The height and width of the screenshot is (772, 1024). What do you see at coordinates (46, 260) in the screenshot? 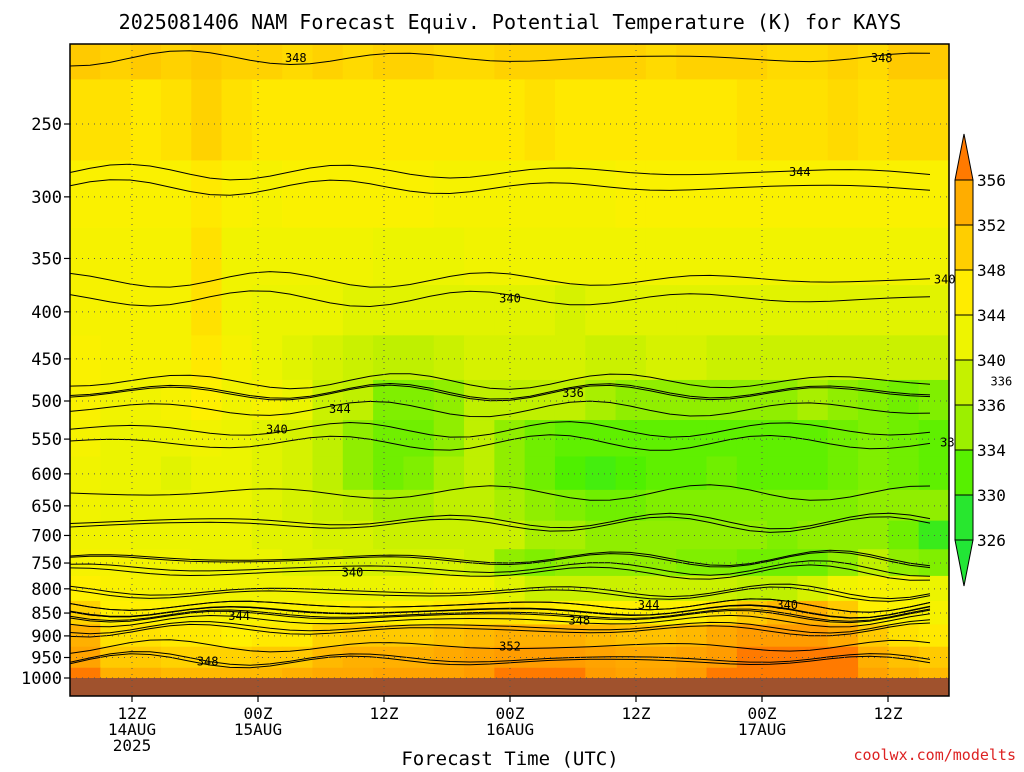
I see `y-tick-label: 350` at bounding box center [46, 260].